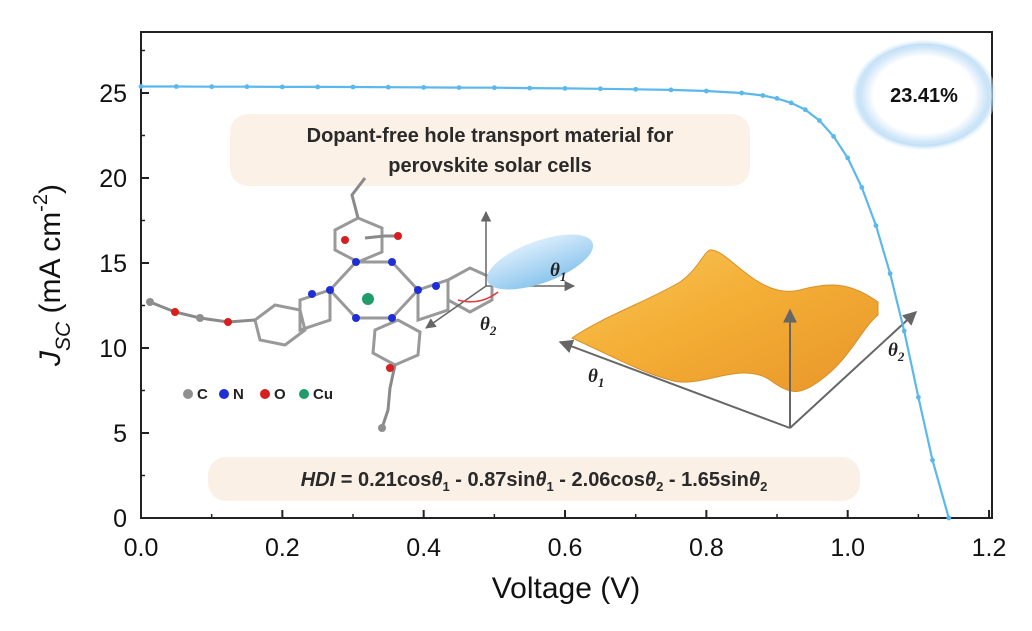 This screenshot has width=1032, height=631. I want to click on annotation-title-line-1: Dopant-free hole transport material for, so click(490, 136).